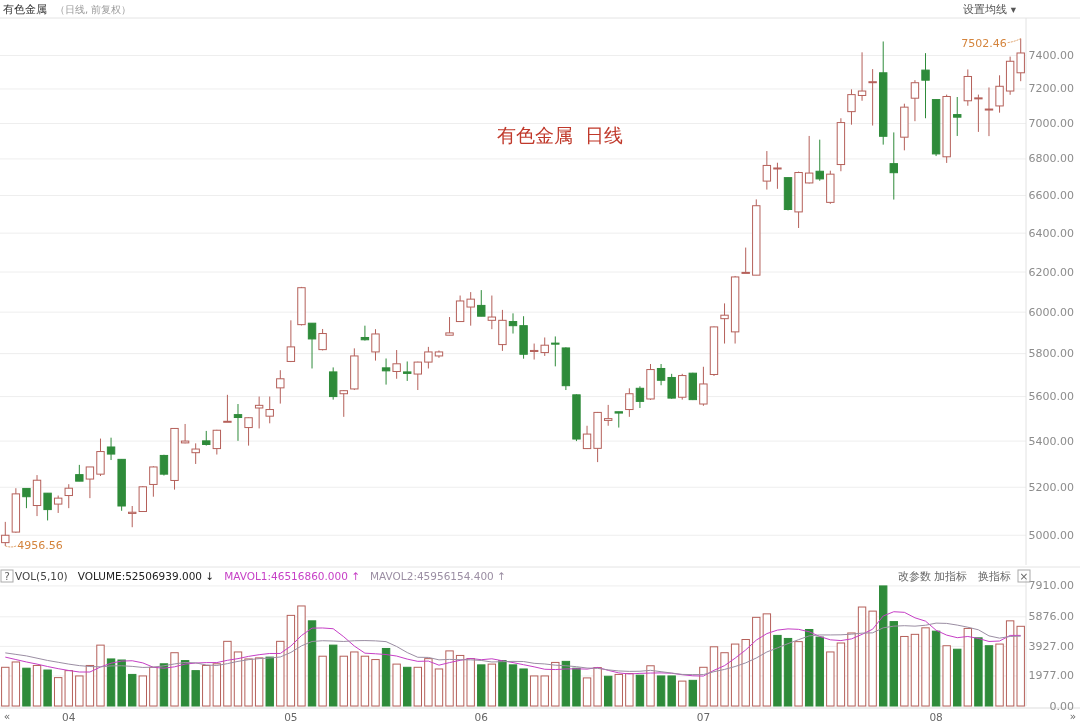 The image size is (1080, 724). What do you see at coordinates (1051, 159) in the screenshot?
I see `y-tick-label: 6800.00` at bounding box center [1051, 159].